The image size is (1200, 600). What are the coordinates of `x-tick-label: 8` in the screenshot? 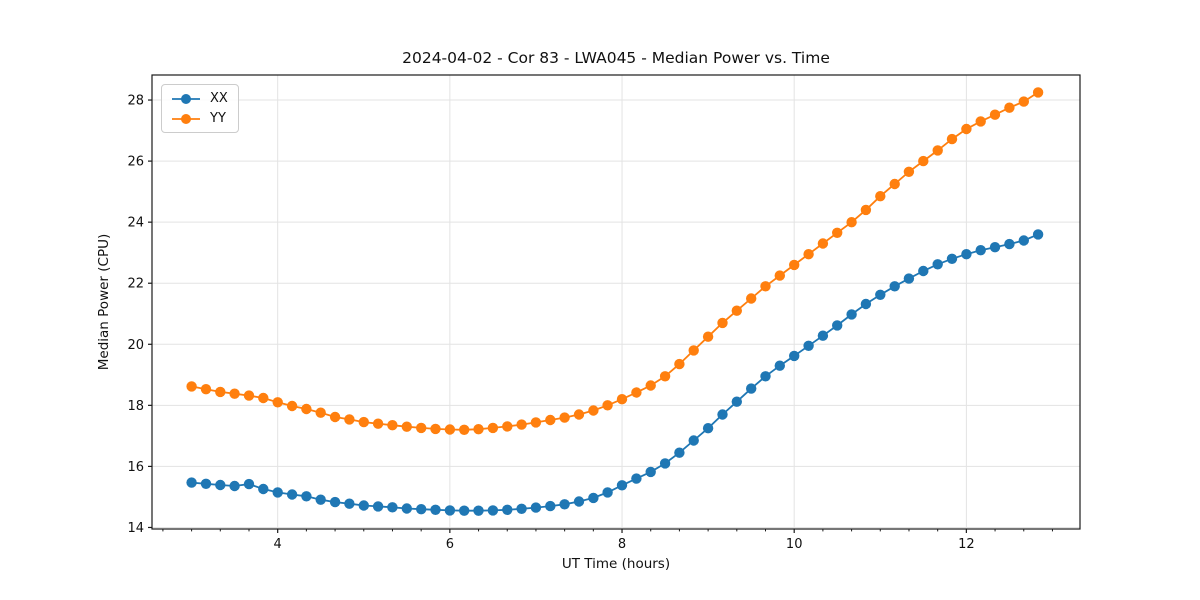 It's located at (622, 544).